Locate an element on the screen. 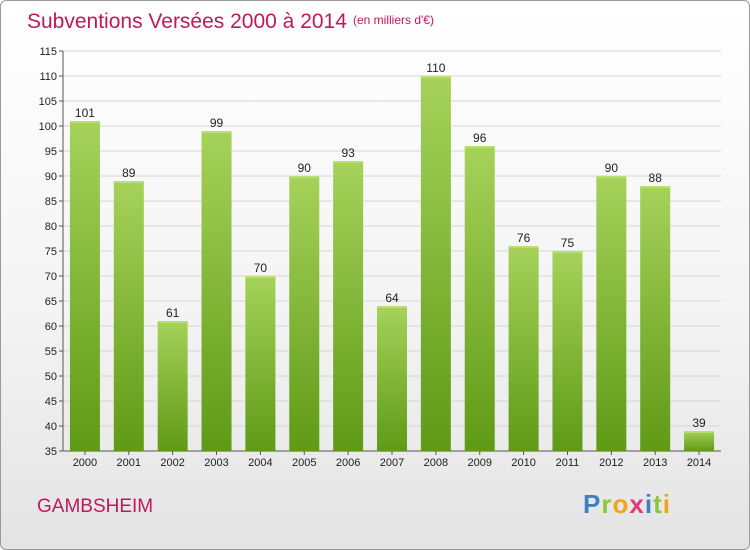 The image size is (750, 550). y-tick-label: 80 is located at coordinates (51, 227).